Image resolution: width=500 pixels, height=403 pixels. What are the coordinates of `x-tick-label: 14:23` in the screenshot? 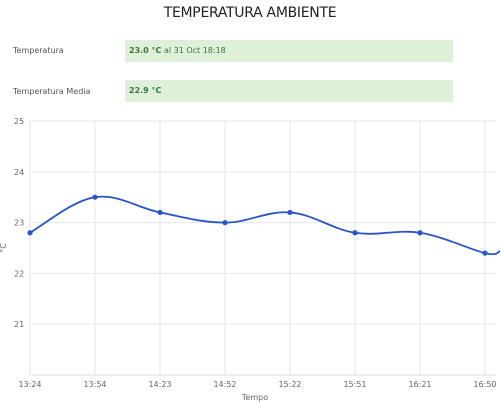 It's located at (159, 384).